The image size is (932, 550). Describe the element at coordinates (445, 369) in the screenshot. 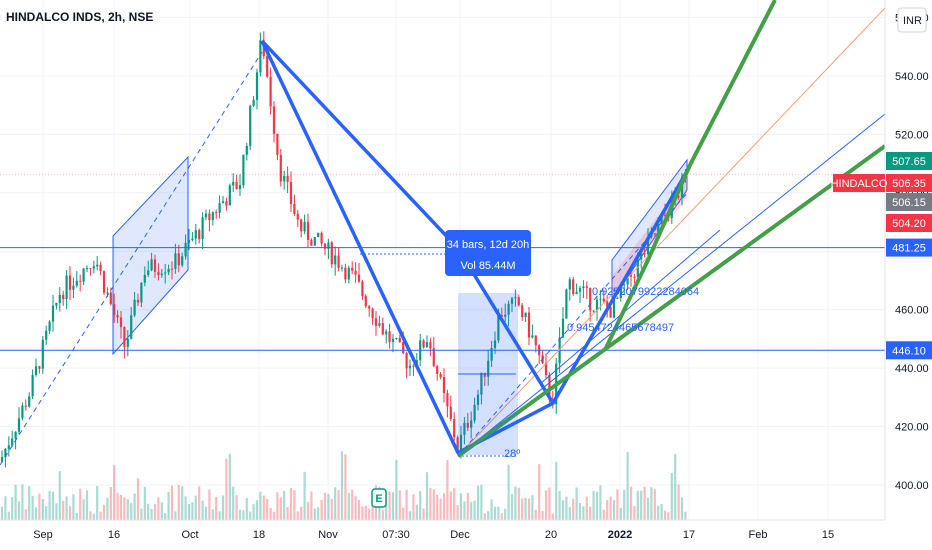

I see `measure-tool: 34 bars, 12d 20h Vol 85.44M 28º E` at that location.